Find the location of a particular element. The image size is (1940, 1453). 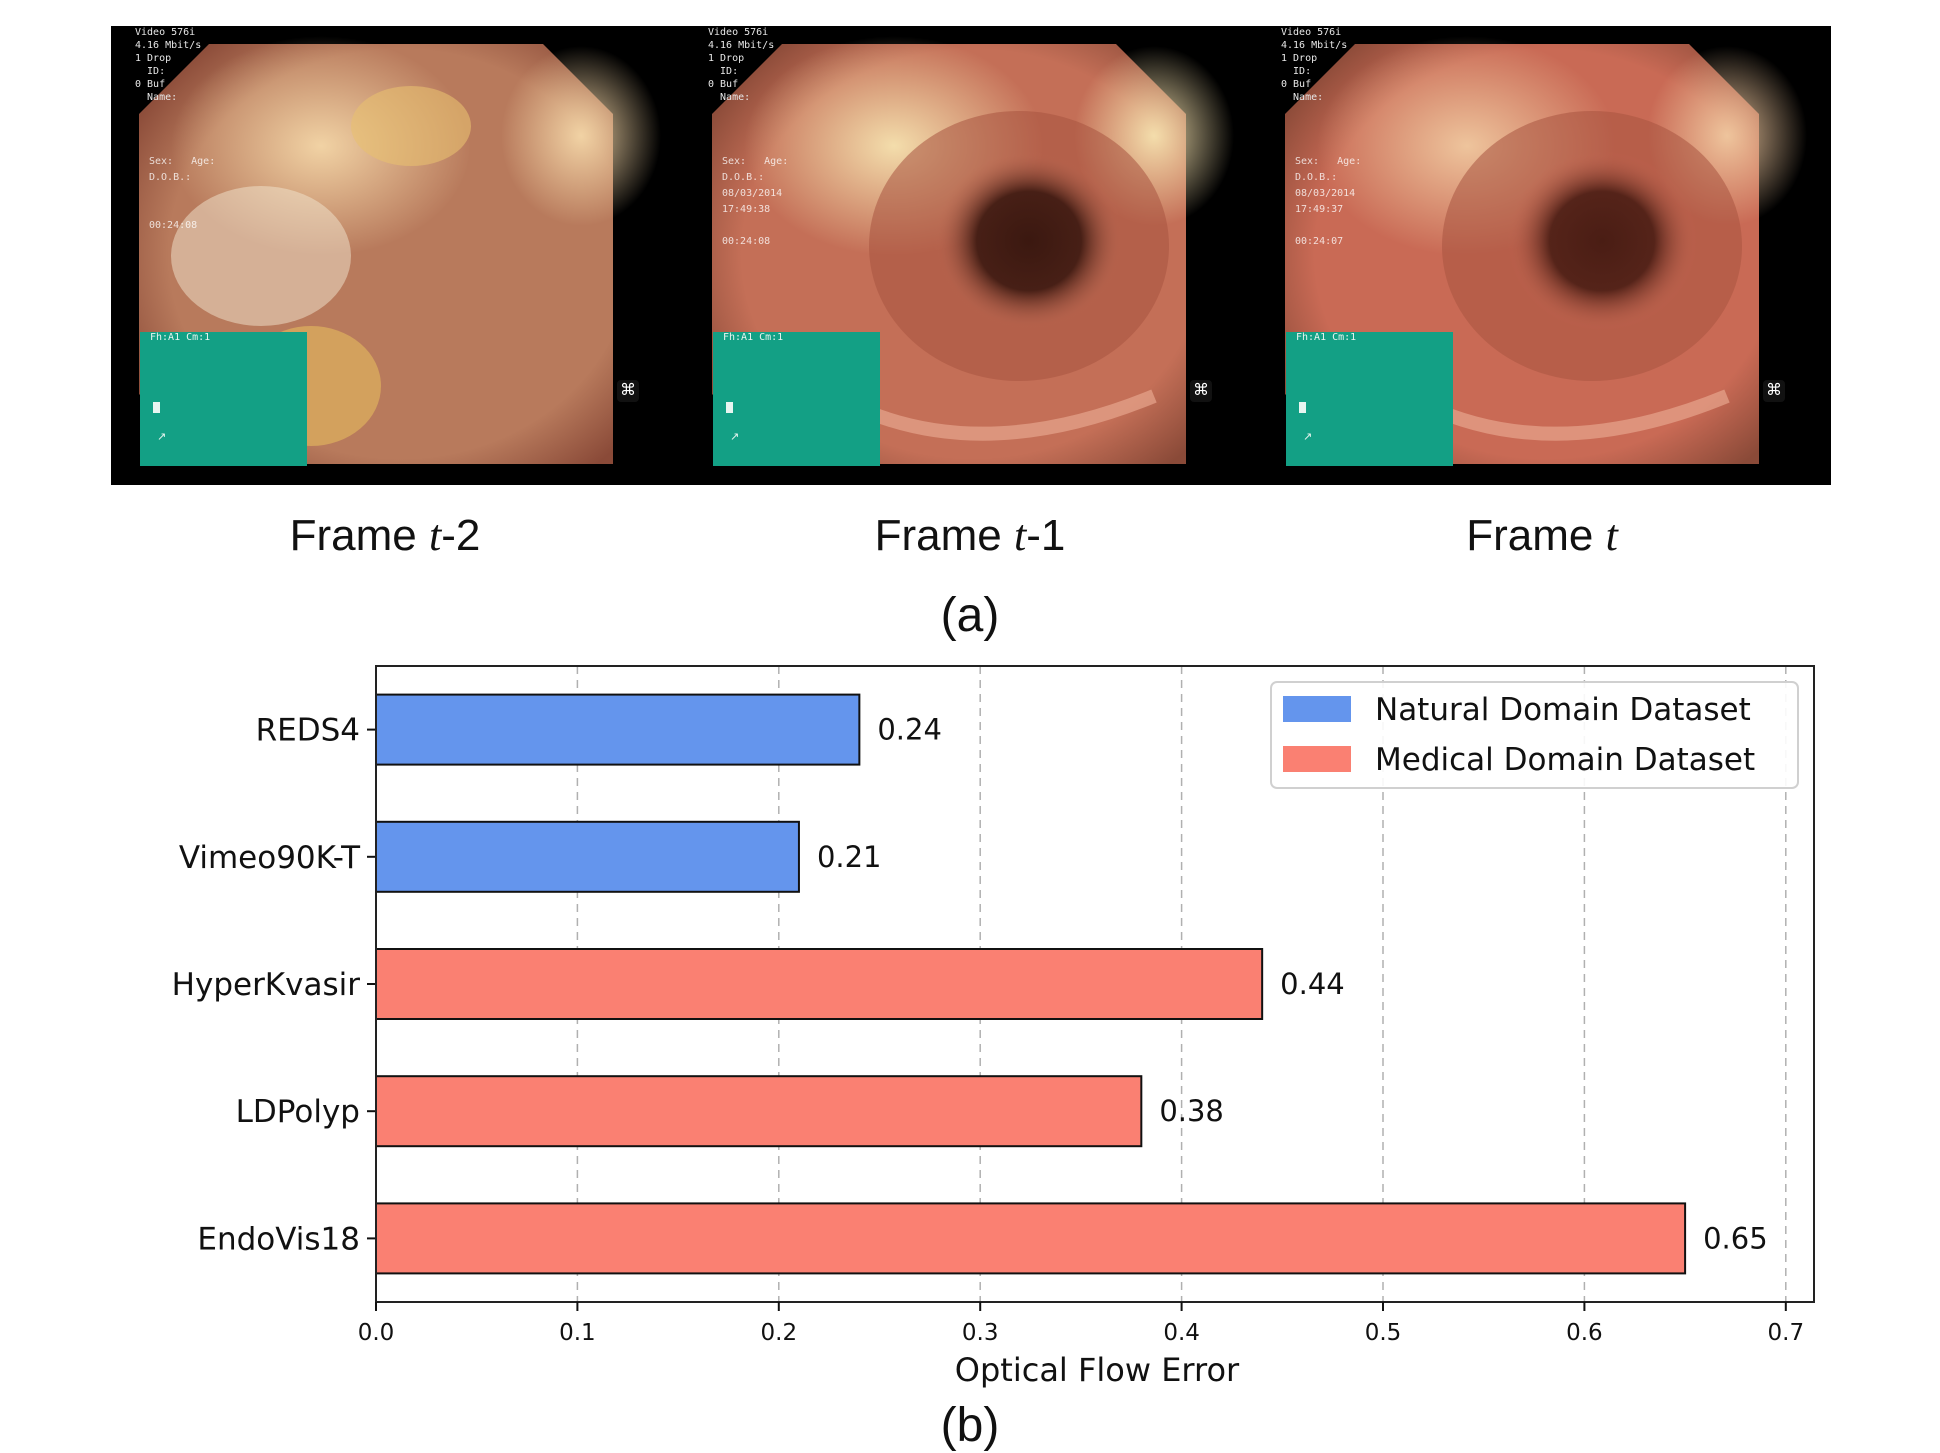

y-tick-label: REDS4 is located at coordinates (308, 731).